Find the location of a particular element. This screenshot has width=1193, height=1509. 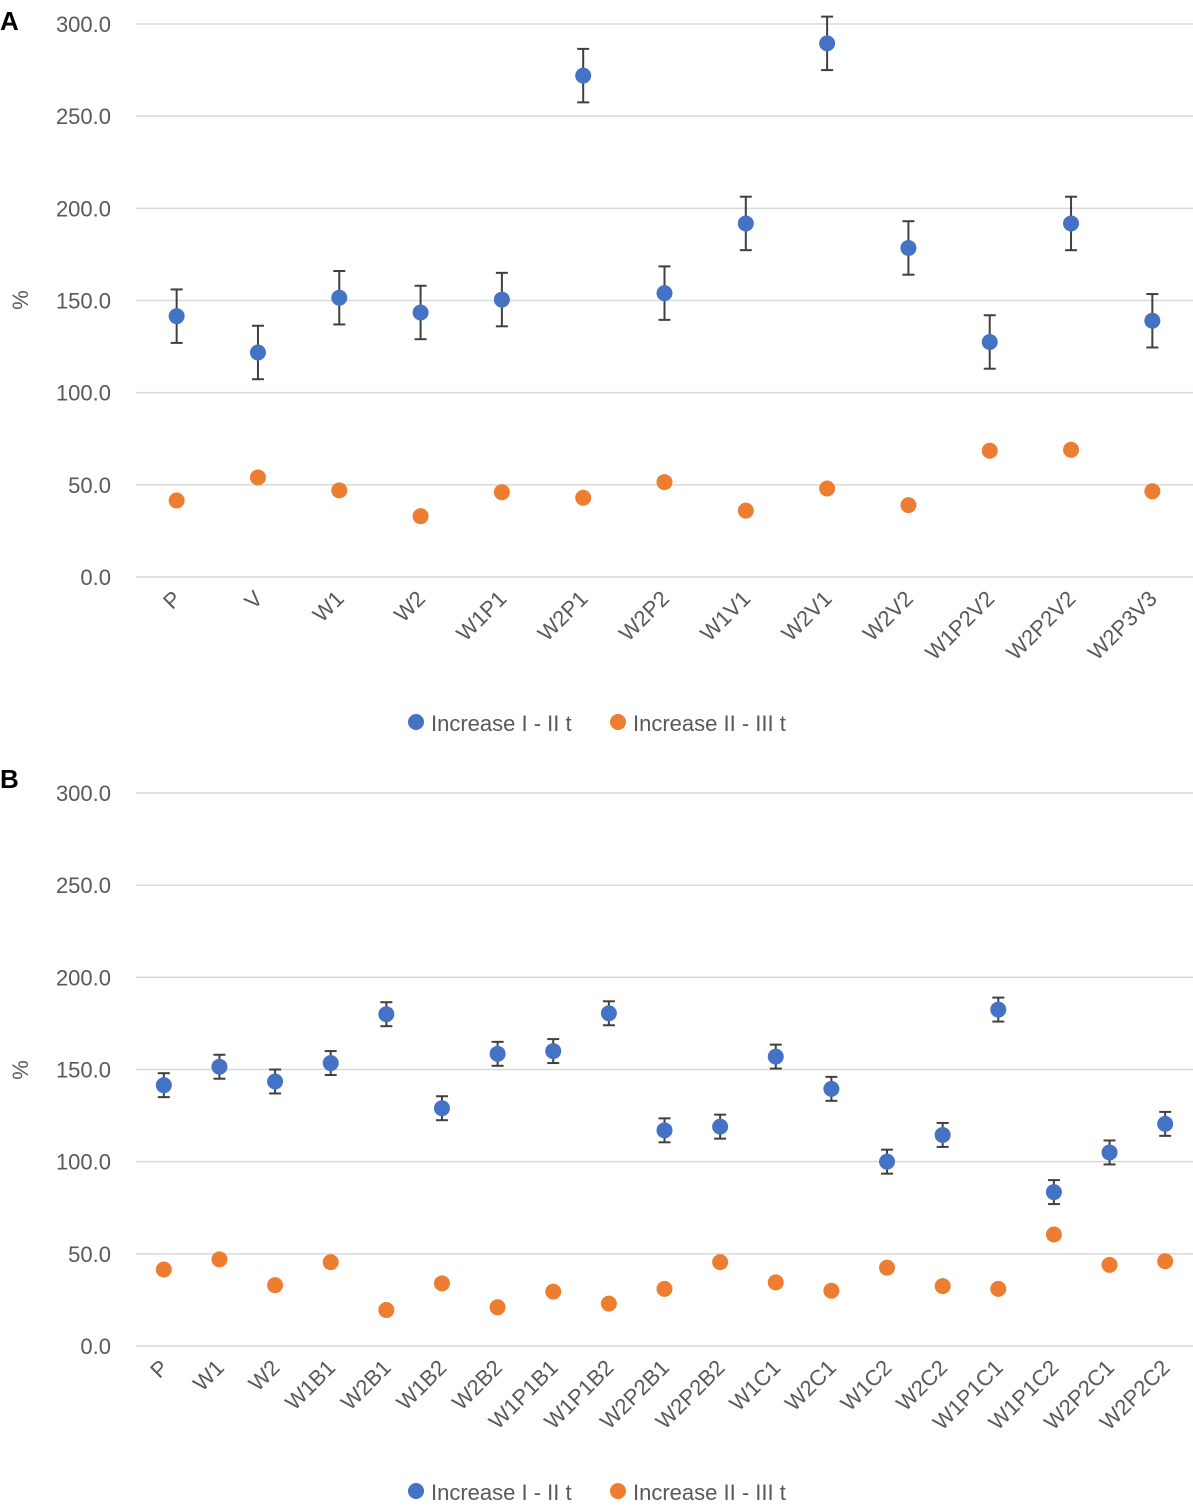

x-tick-label: W1C2 is located at coordinates (866, 1385).